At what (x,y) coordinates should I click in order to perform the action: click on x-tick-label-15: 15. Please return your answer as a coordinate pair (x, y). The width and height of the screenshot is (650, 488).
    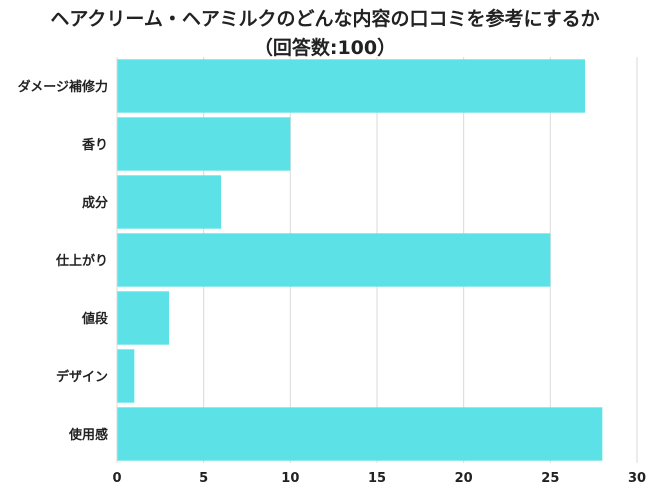
    Looking at the image, I should click on (377, 478).